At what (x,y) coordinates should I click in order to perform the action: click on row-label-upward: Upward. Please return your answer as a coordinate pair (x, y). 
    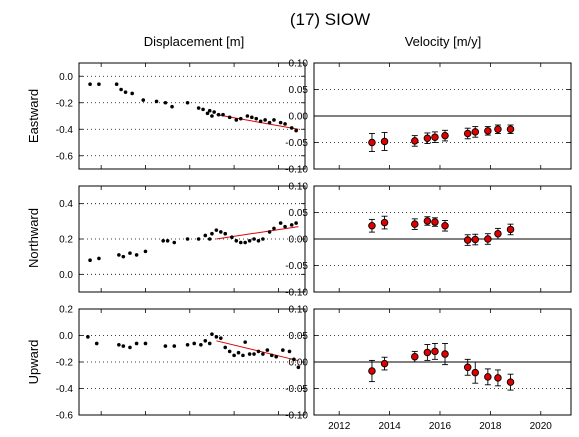
    Looking at the image, I should click on (33, 362).